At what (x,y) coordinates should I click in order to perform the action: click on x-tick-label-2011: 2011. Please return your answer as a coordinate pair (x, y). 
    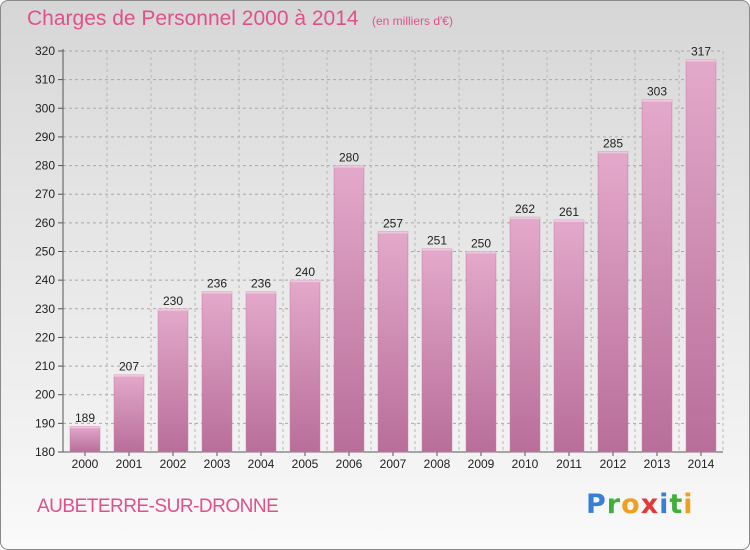
    Looking at the image, I should click on (569, 464).